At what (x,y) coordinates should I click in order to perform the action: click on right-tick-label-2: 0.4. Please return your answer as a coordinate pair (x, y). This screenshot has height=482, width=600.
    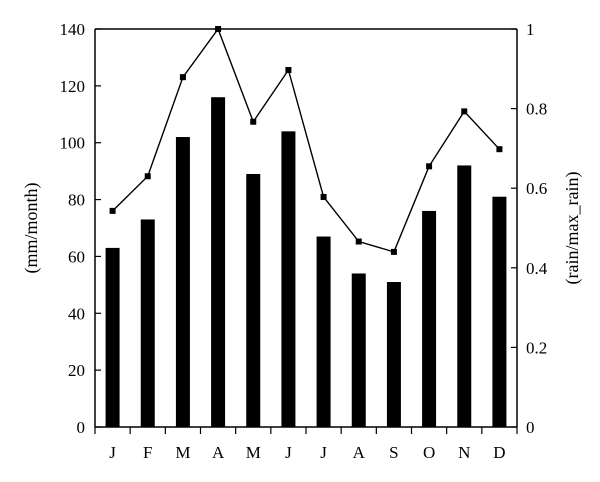
    Looking at the image, I should click on (537, 268).